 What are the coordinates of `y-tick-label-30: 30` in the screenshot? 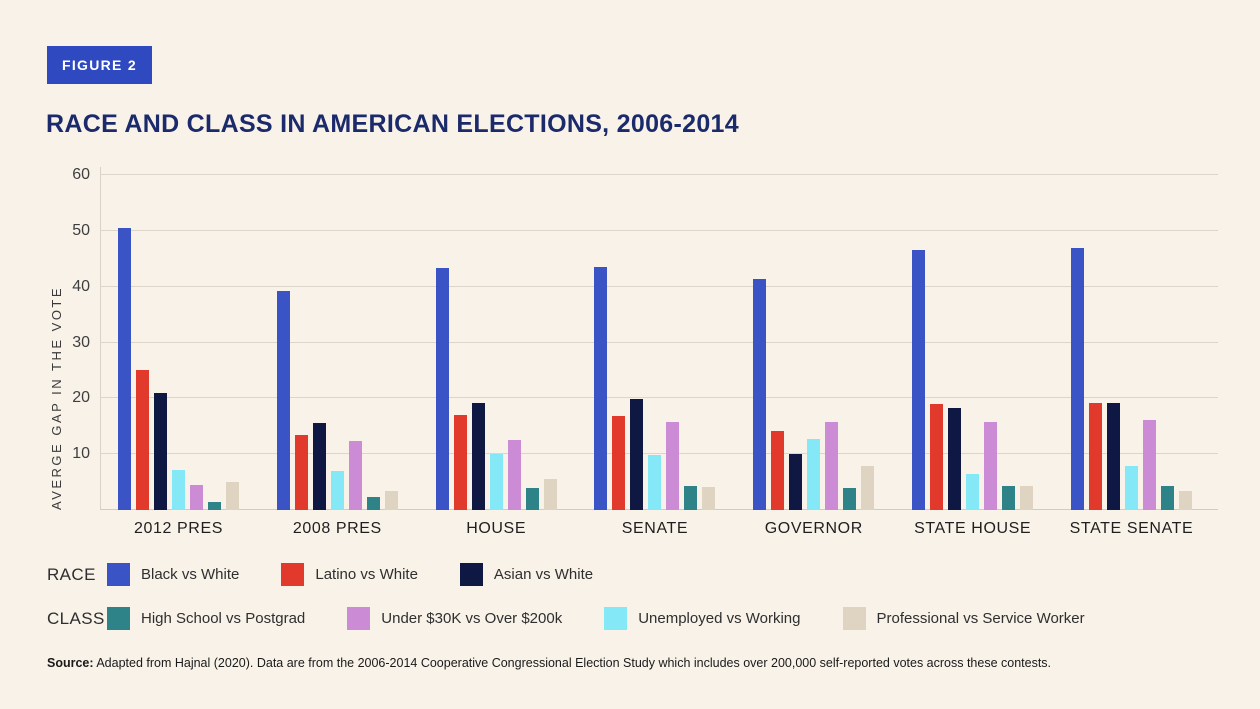 It's located at (81, 342).